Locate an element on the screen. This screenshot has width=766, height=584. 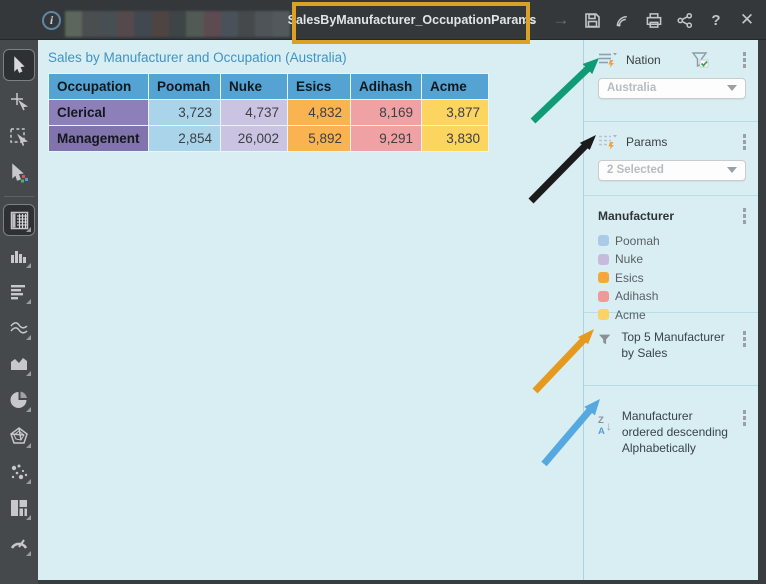
column-header: Adihash is located at coordinates (386, 86).